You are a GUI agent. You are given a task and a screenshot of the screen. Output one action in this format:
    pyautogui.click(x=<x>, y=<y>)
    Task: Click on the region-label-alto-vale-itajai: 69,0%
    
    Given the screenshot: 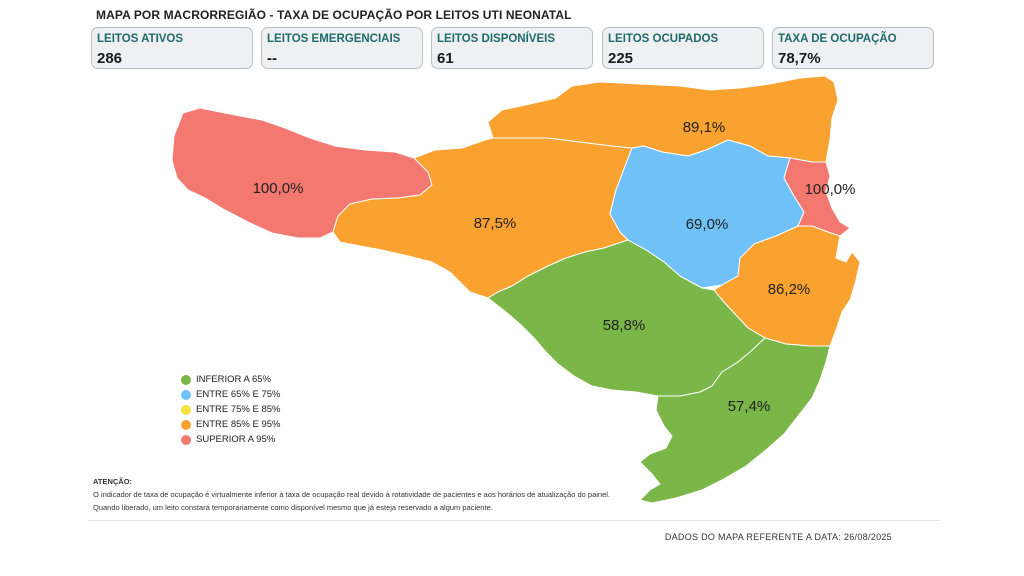 What is the action you would take?
    pyautogui.click(x=707, y=224)
    